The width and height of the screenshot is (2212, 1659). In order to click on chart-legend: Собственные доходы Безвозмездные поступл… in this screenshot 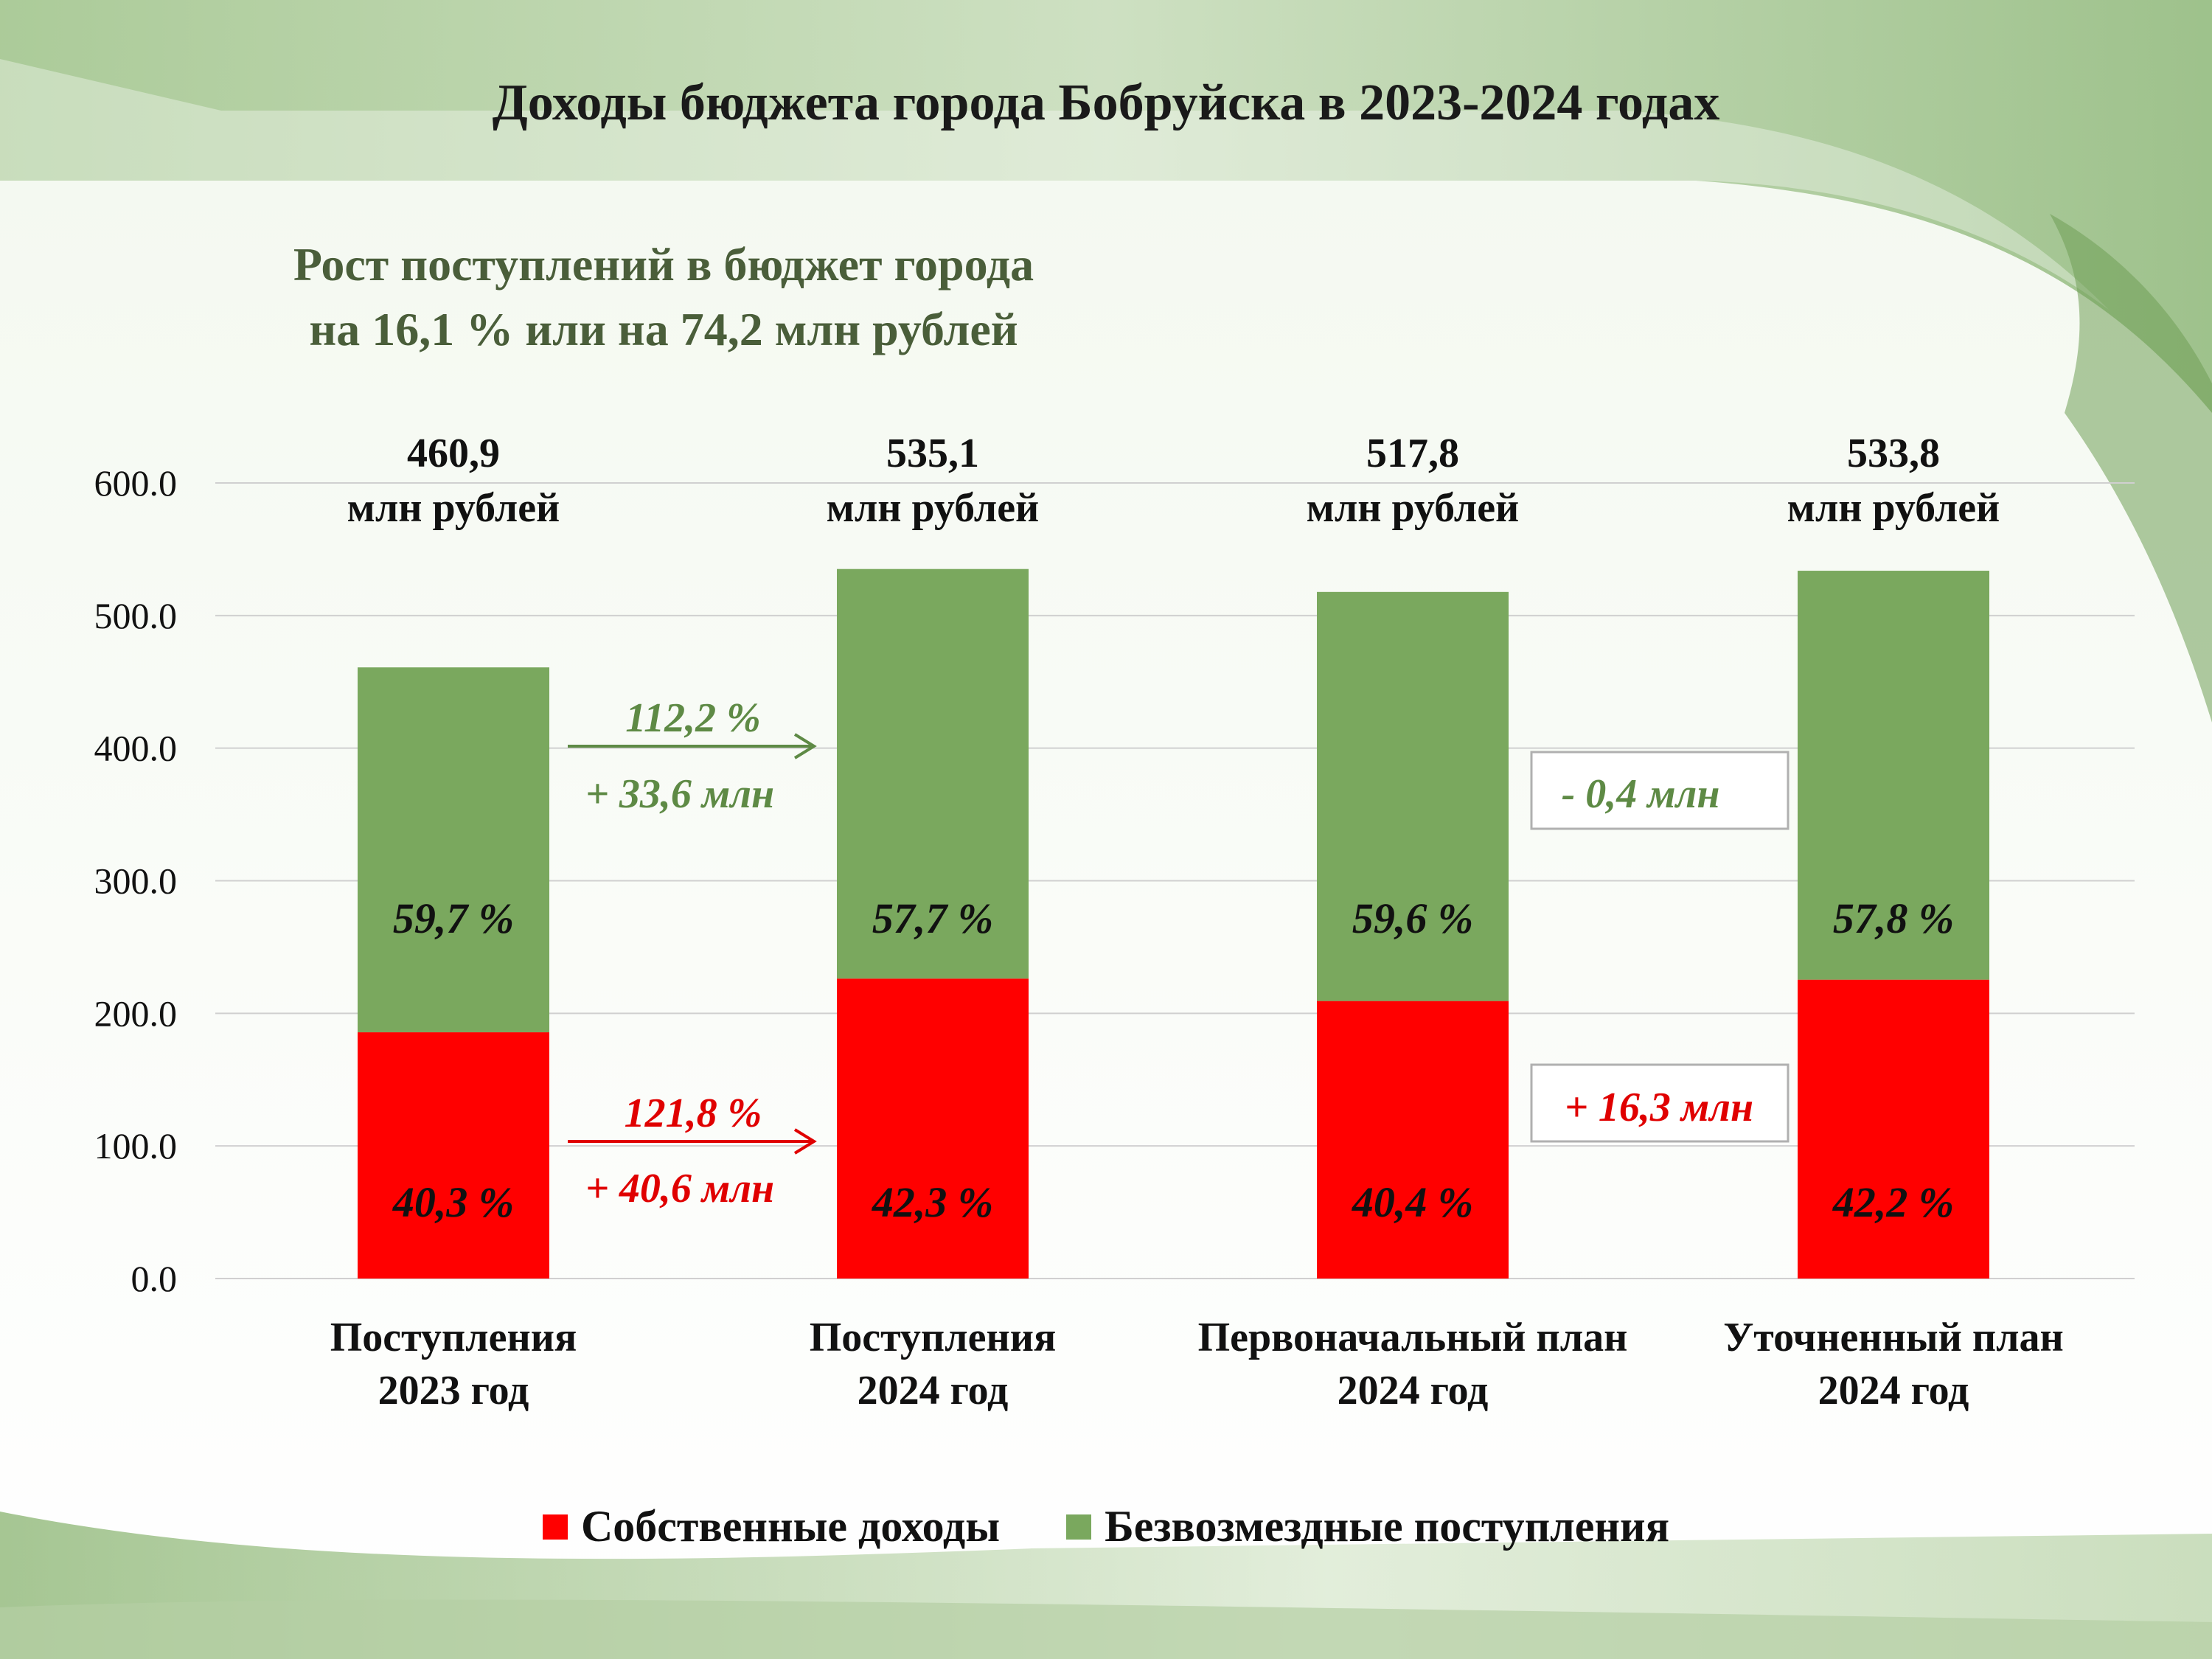, I will do `click(1106, 1526)`.